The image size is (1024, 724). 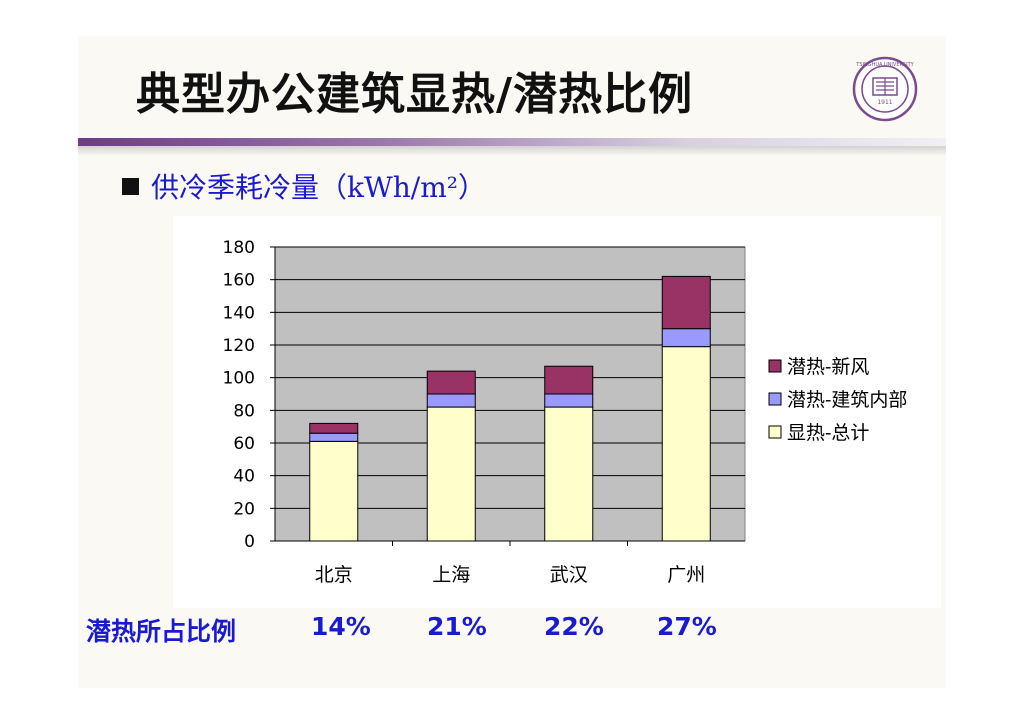 I want to click on y-tick-label: 120, so click(x=239, y=346).